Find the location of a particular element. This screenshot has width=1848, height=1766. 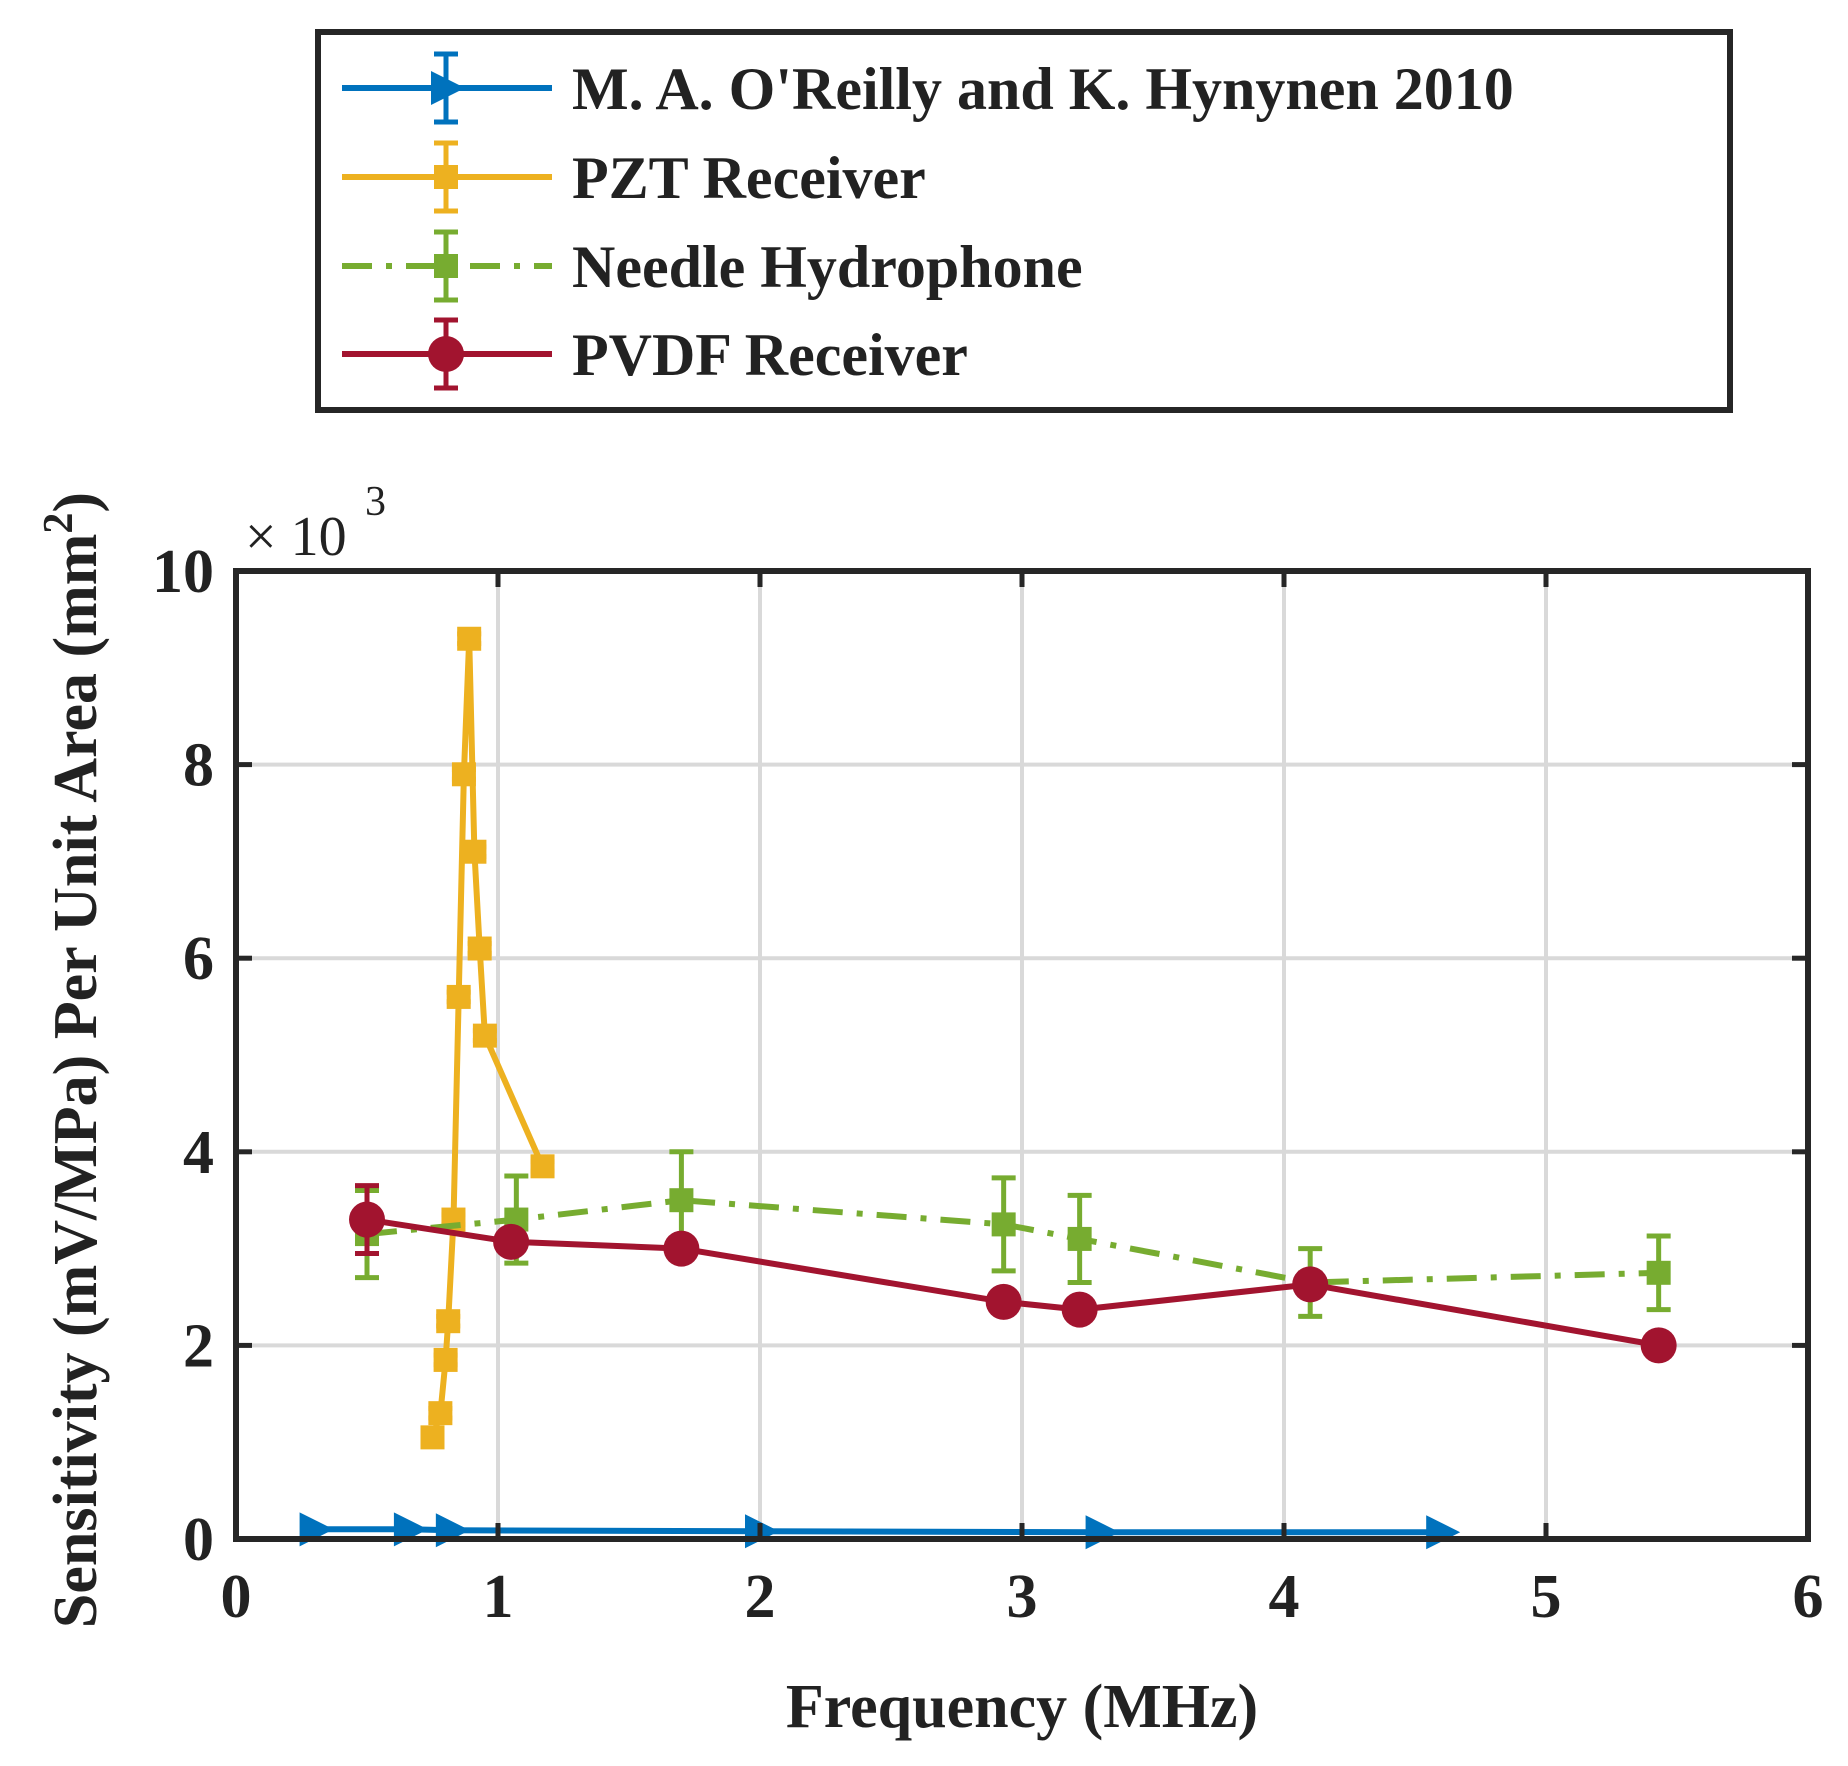

x-tick-label: 0 is located at coordinates (236, 1597).